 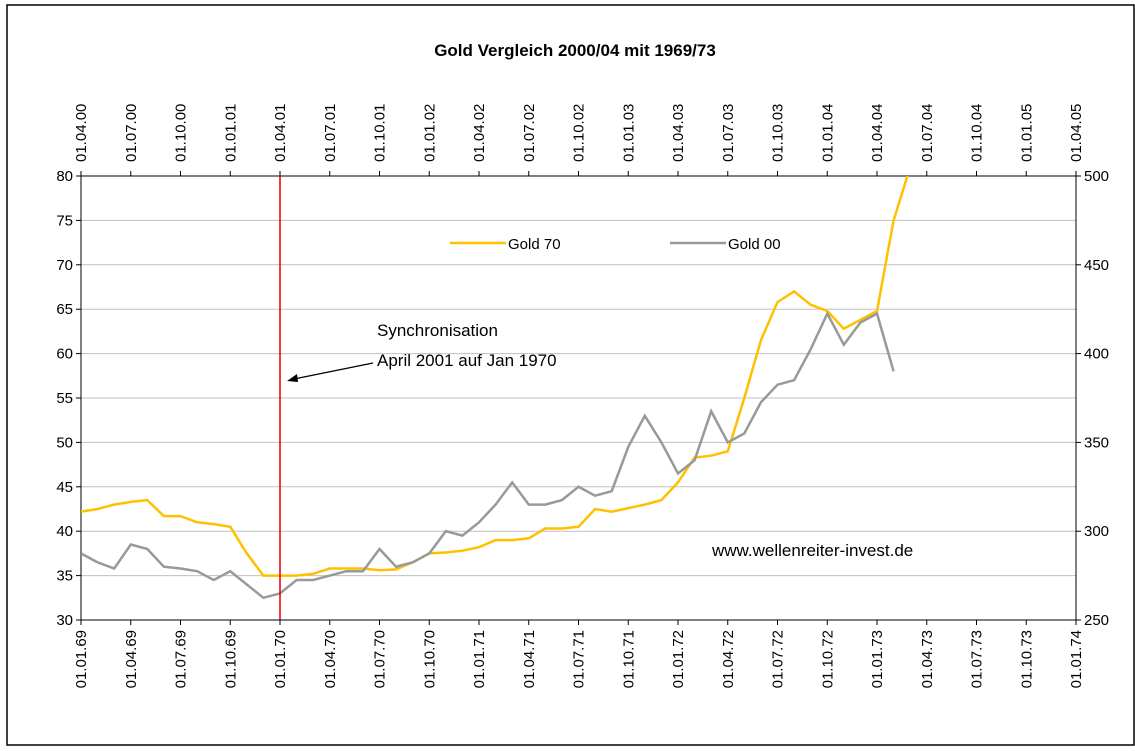 I want to click on x2-tick-label: 01.04.03, so click(x=678, y=133).